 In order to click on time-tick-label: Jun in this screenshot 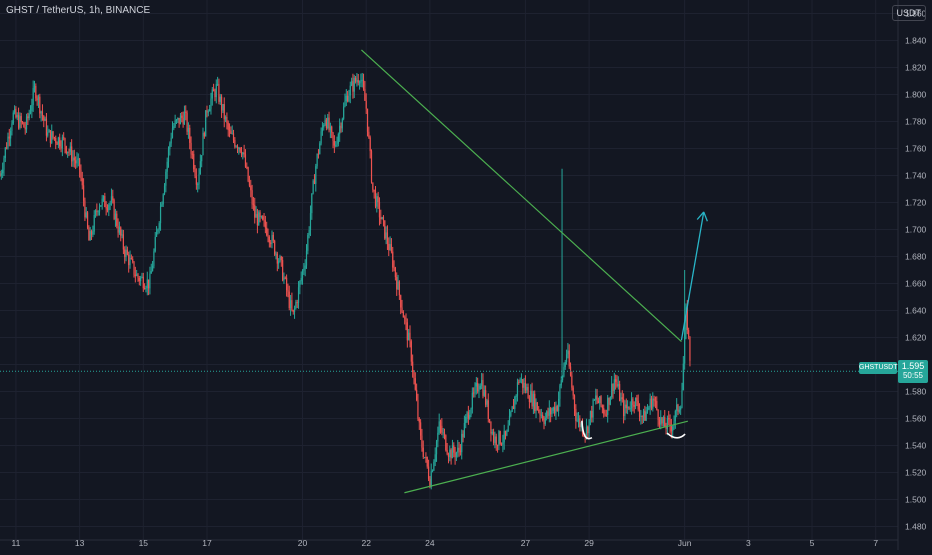, I will do `click(685, 543)`.